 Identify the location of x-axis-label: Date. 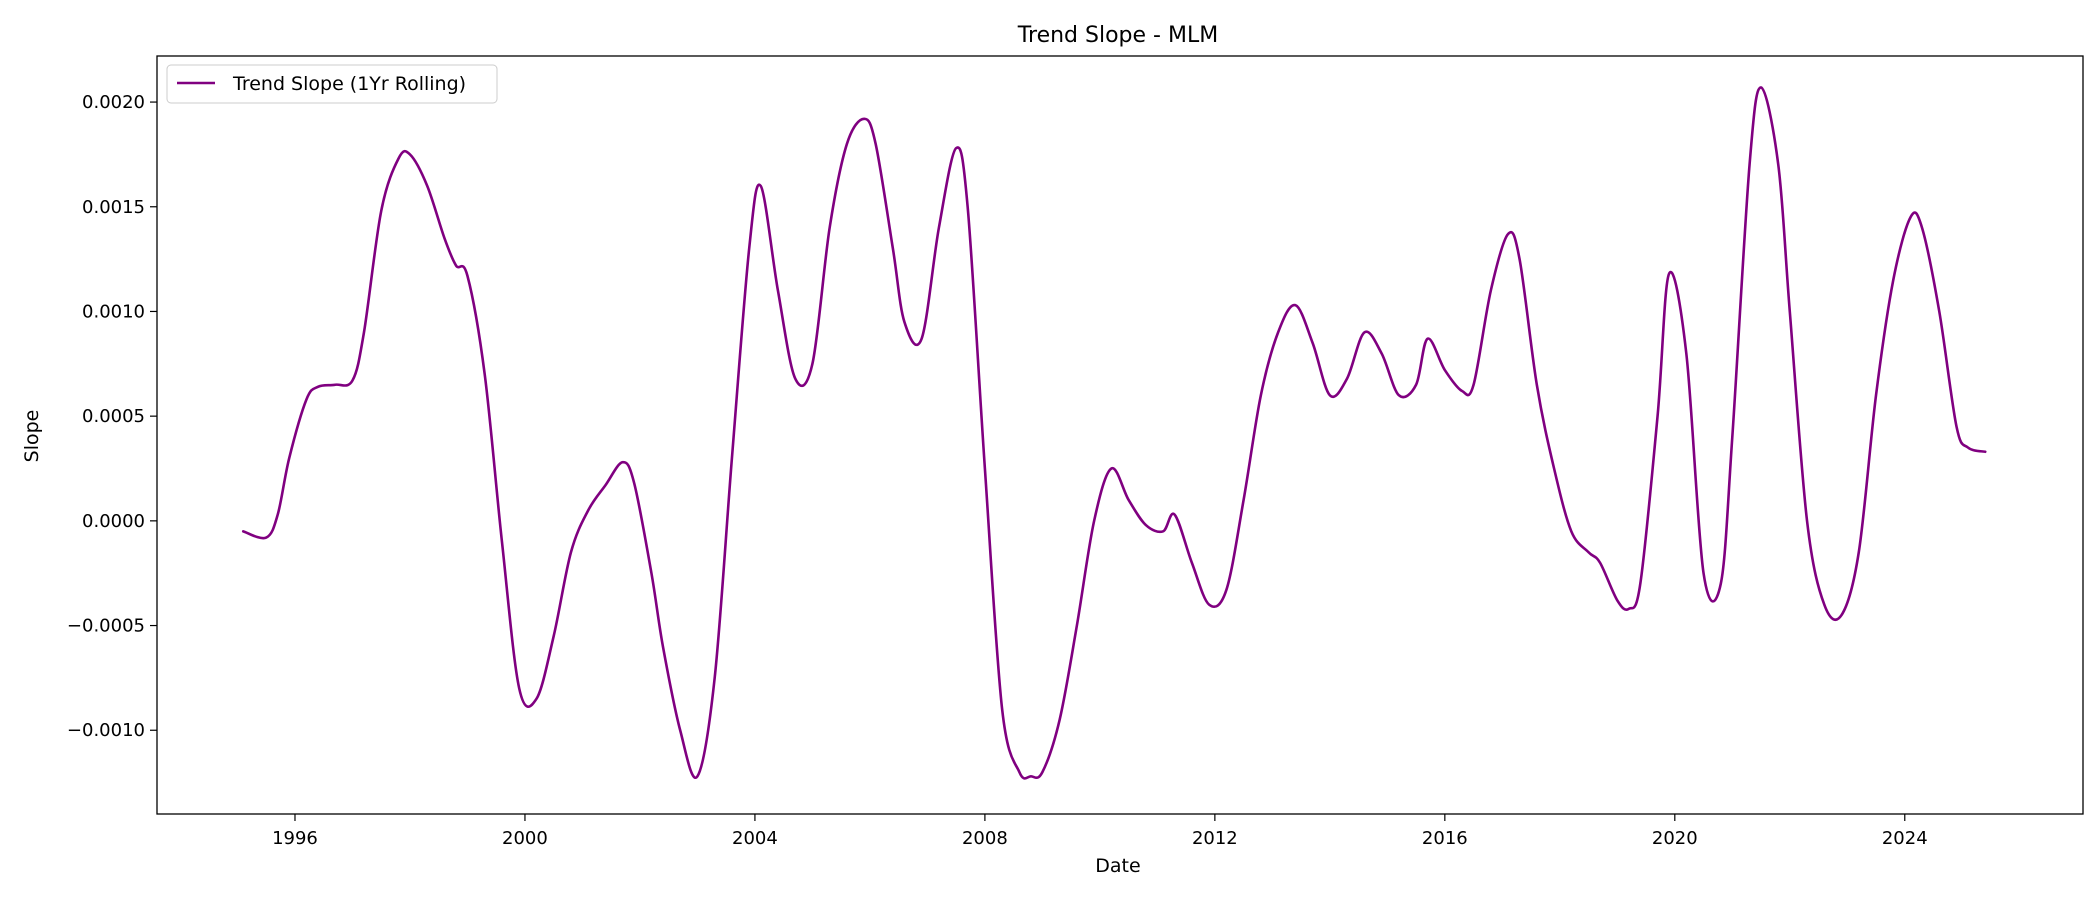
(1117, 866).